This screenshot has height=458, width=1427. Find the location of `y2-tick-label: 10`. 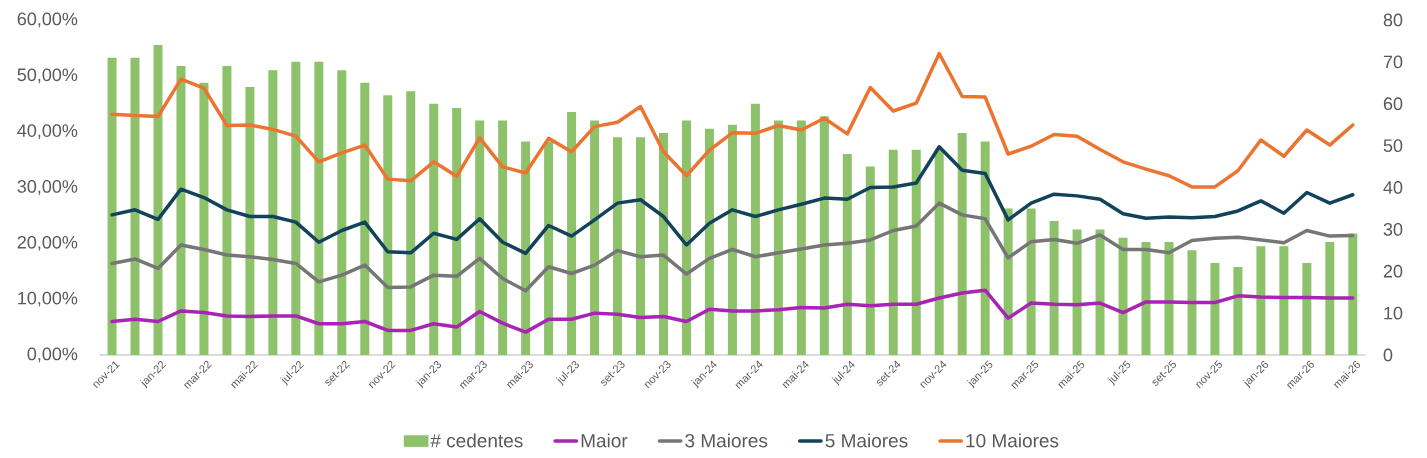

y2-tick-label: 10 is located at coordinates (1393, 313).